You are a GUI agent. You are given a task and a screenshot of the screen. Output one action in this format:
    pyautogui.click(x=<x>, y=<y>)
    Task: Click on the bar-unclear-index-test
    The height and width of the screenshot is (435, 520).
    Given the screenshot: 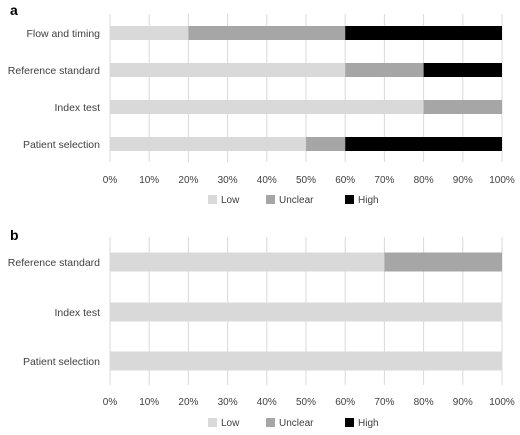 What is the action you would take?
    pyautogui.click(x=462, y=107)
    